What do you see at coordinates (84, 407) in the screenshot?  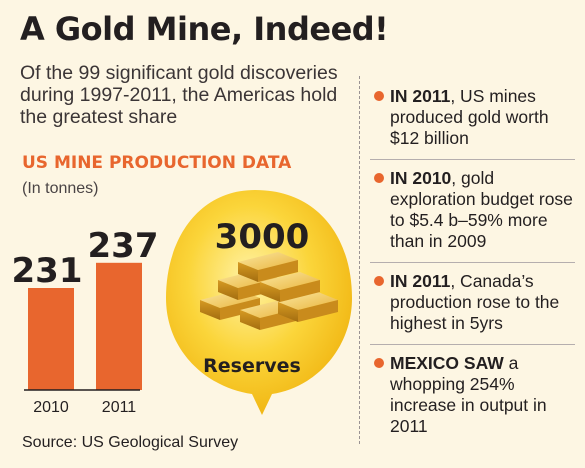 I see `x-tick-labels: 2010 2011` at bounding box center [84, 407].